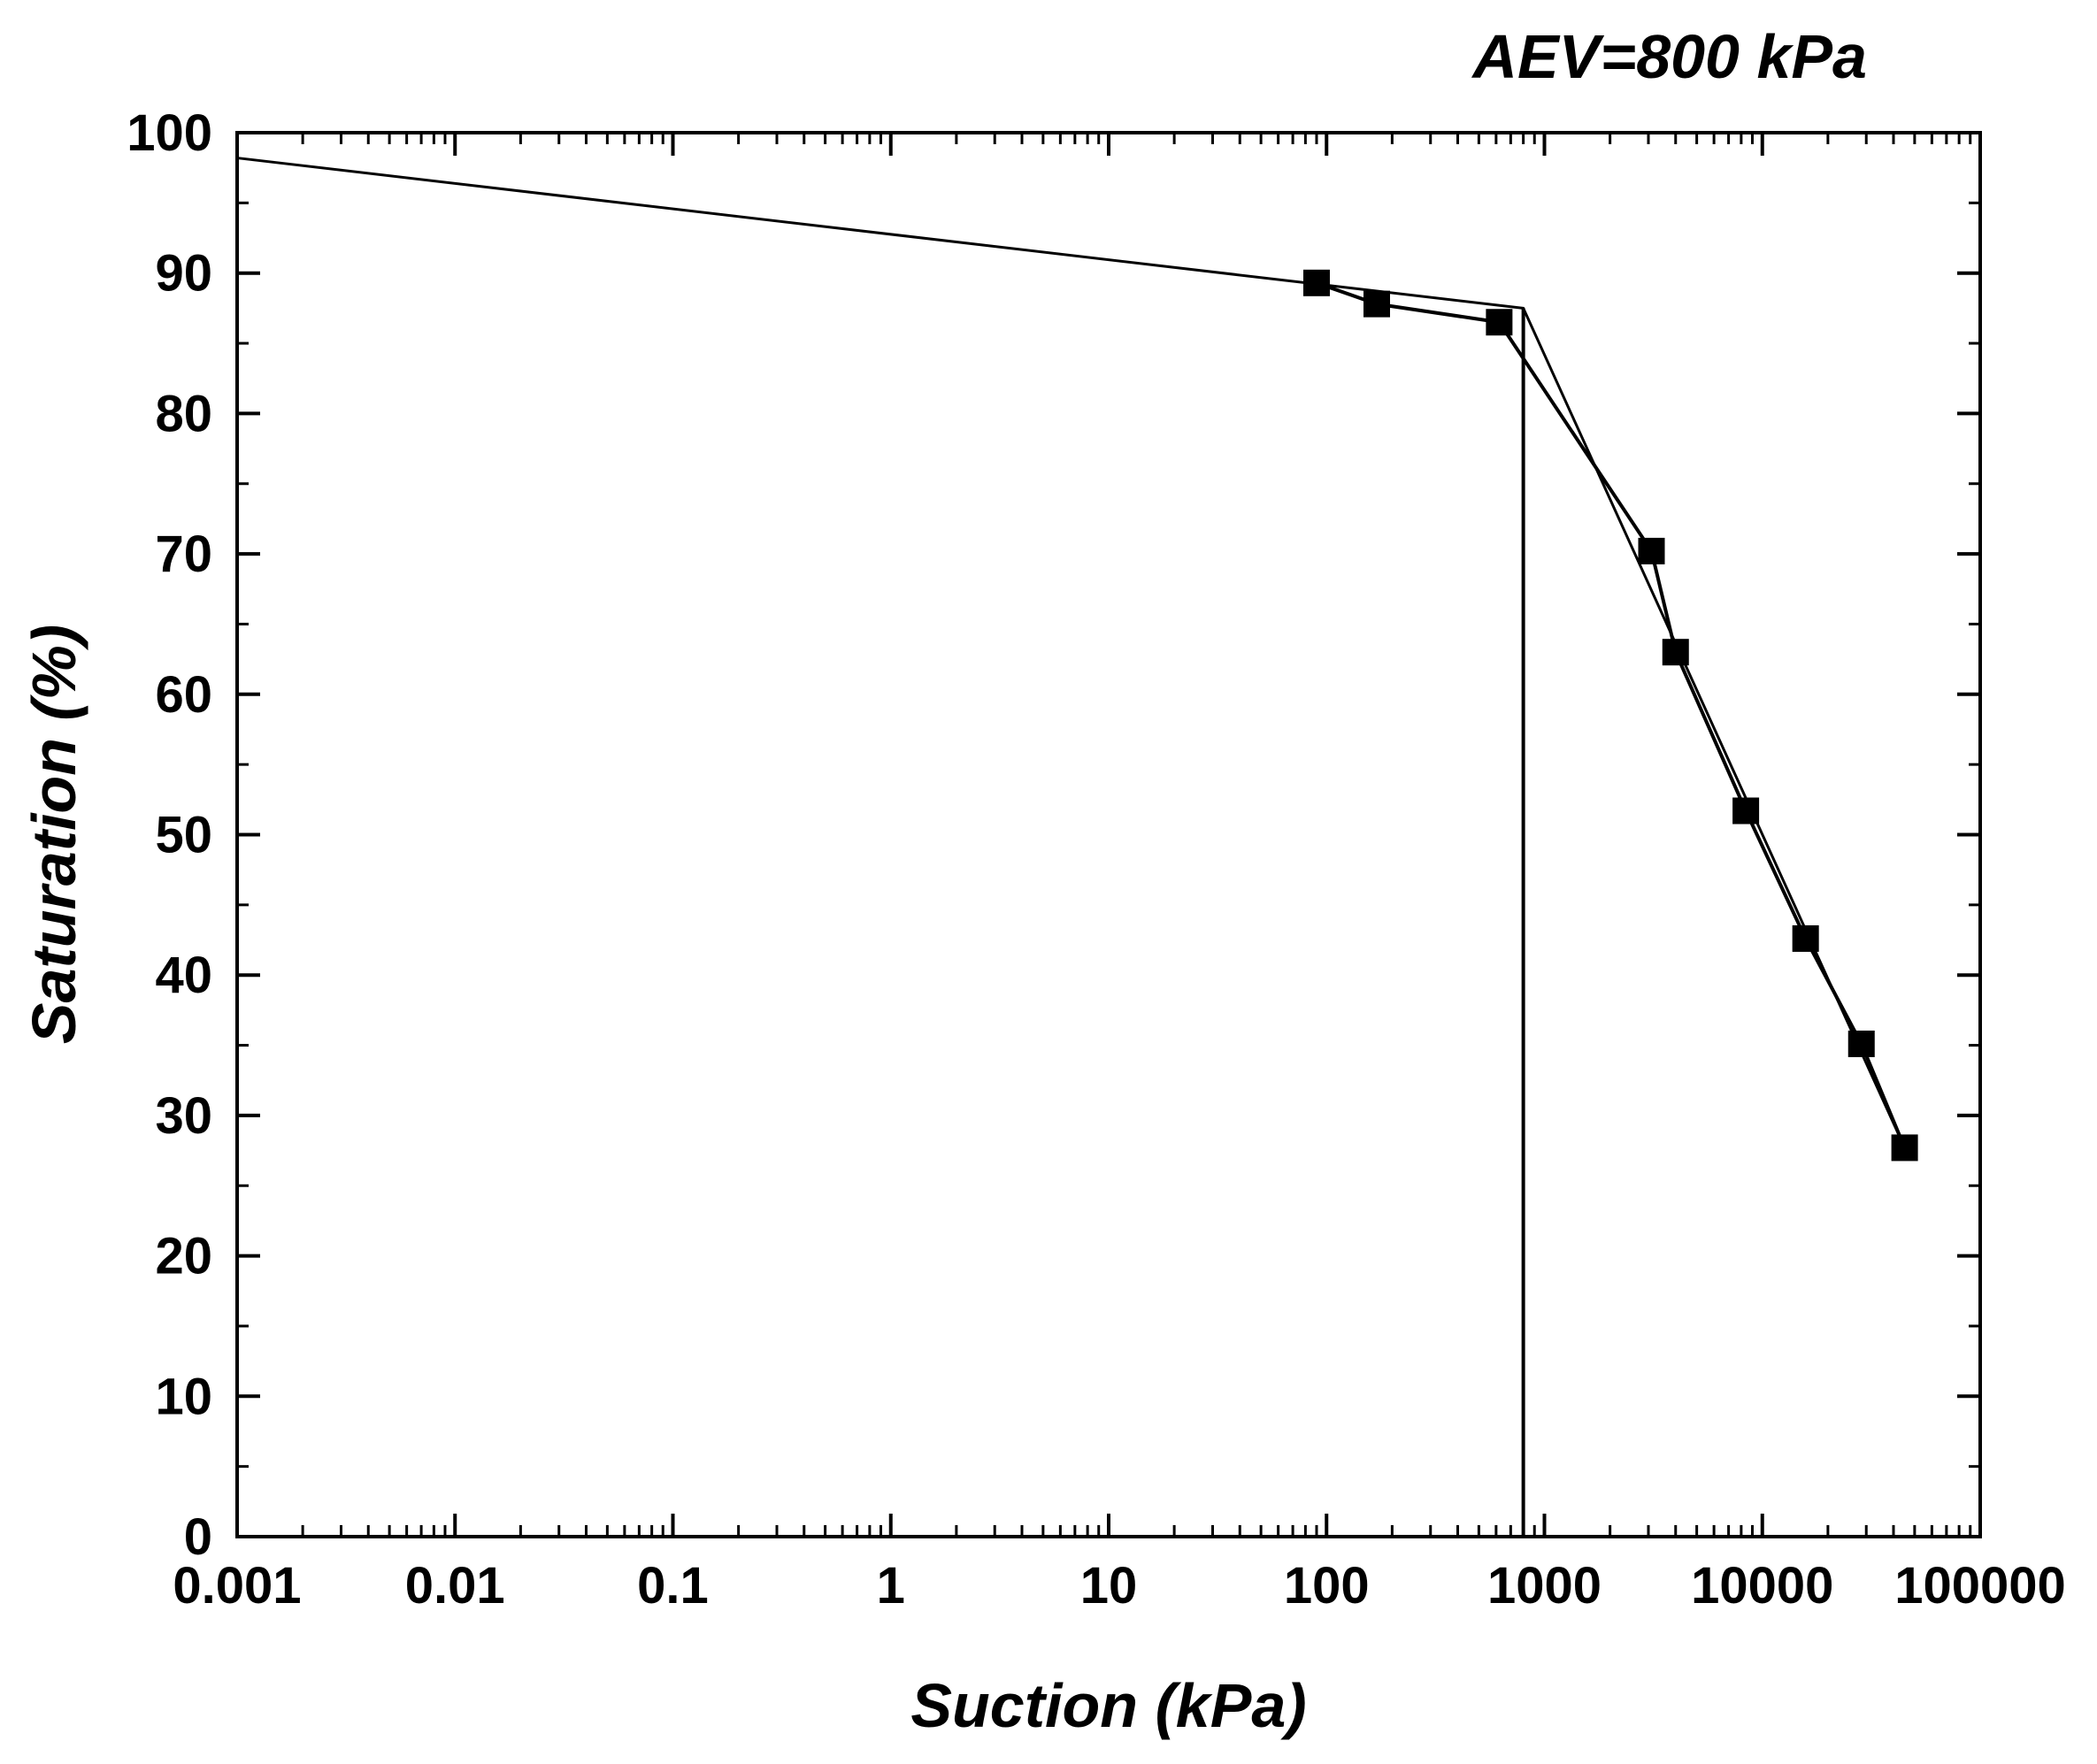 The height and width of the screenshot is (1764, 2097). I want to click on x-tick-label: 1000, so click(1544, 1585).